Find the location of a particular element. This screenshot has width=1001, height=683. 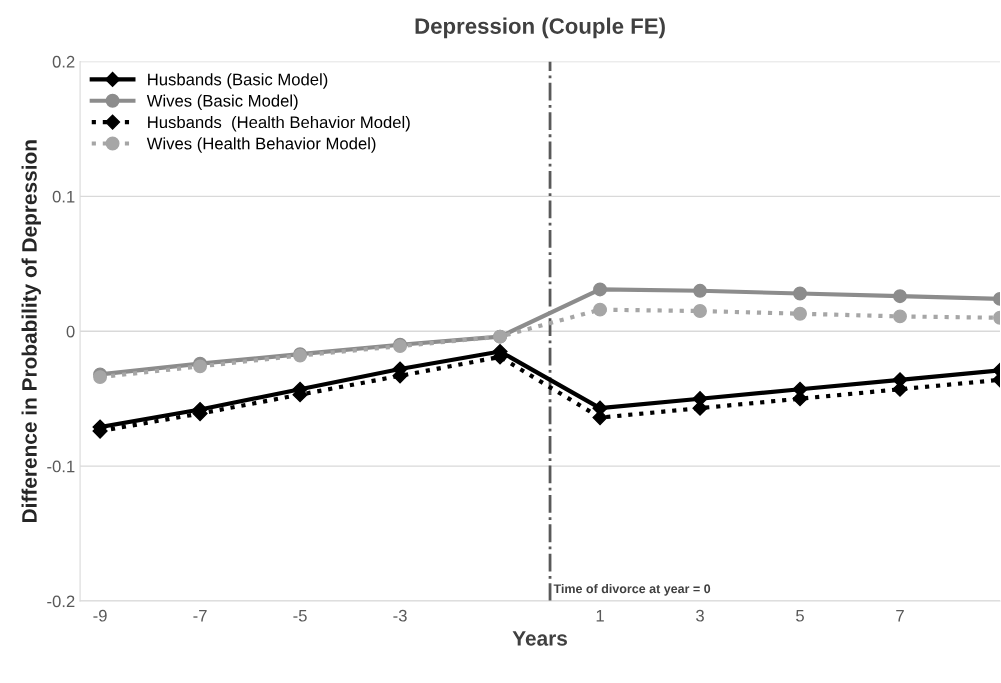

legend-label: Wives (Health Behavior Model) is located at coordinates (261, 145).